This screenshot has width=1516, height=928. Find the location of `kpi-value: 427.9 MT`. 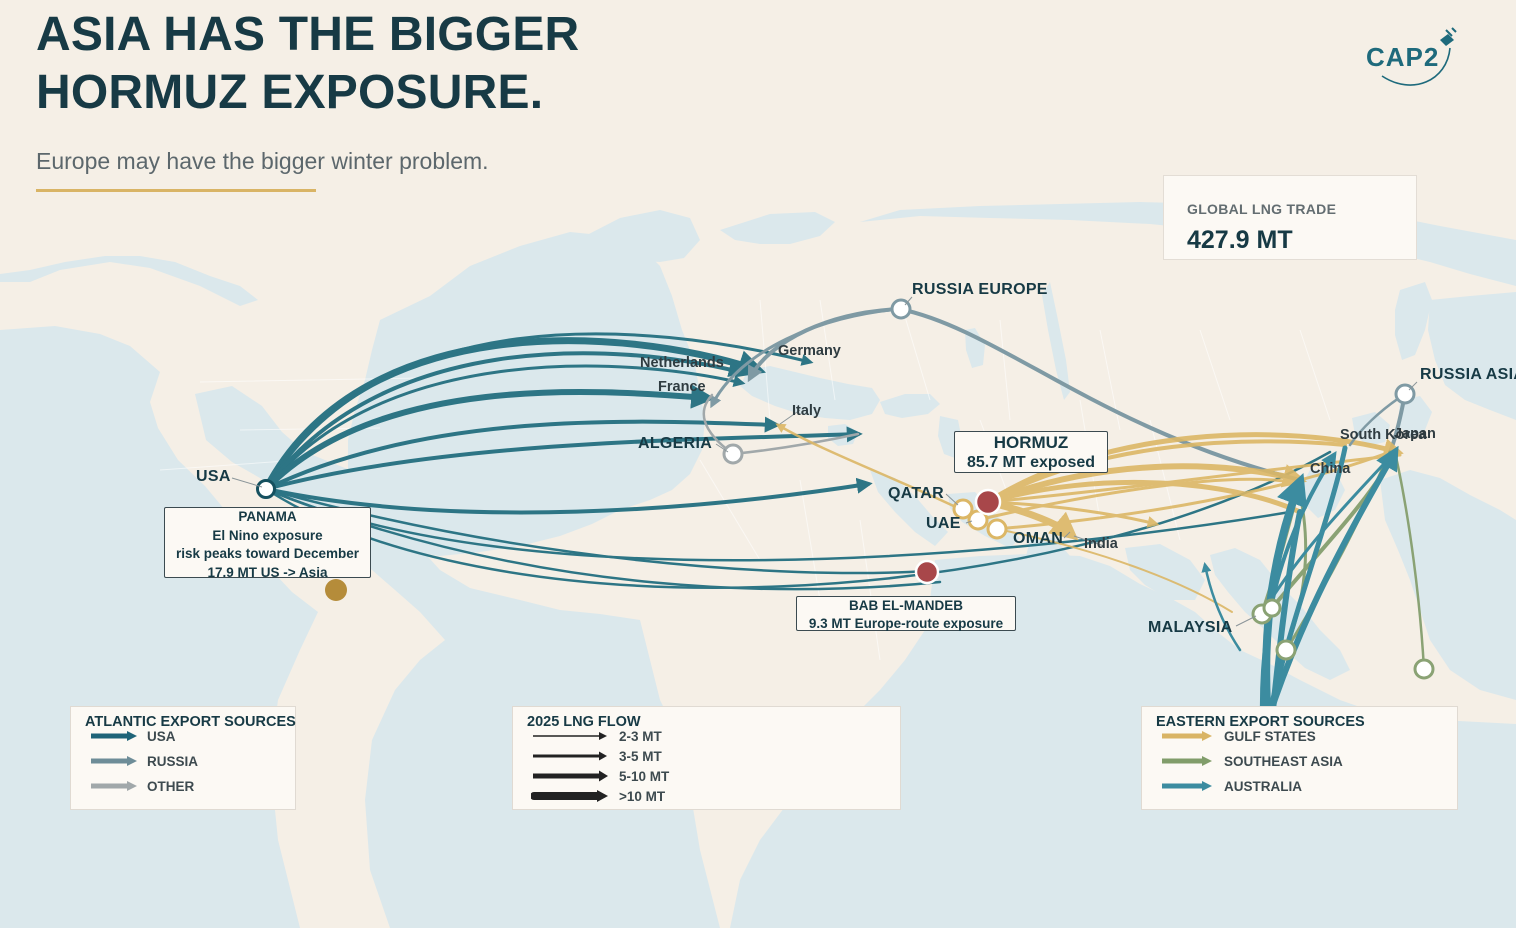

kpi-value: 427.9 MT is located at coordinates (1240, 240).